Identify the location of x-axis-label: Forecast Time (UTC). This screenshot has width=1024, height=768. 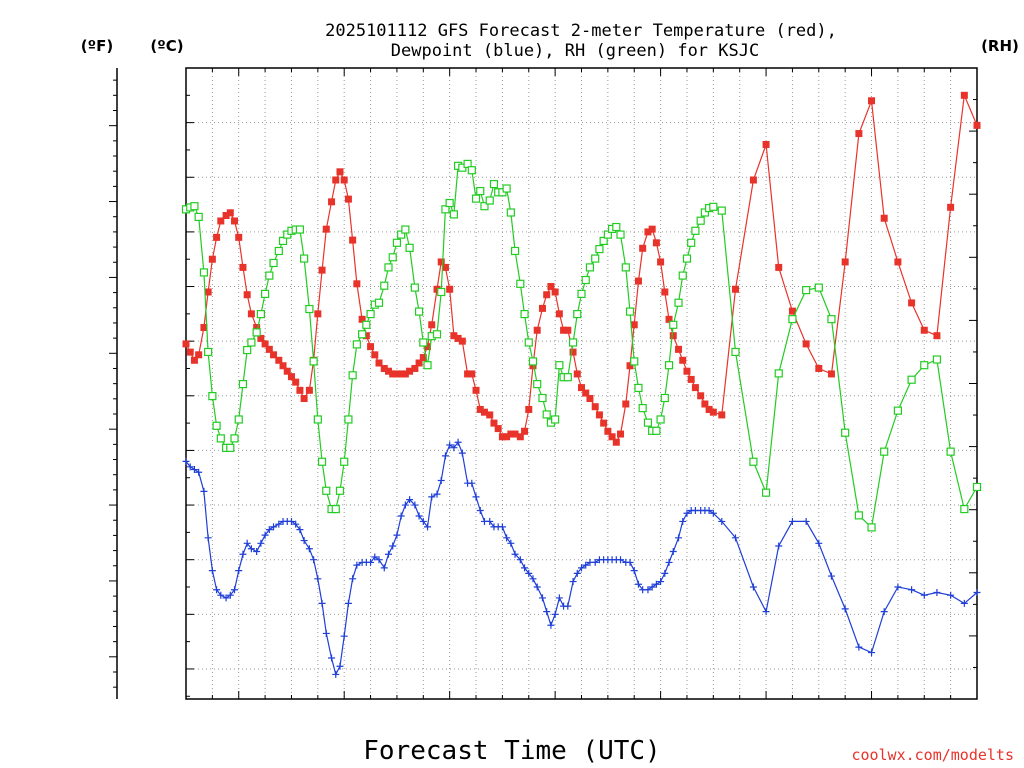
(511, 751).